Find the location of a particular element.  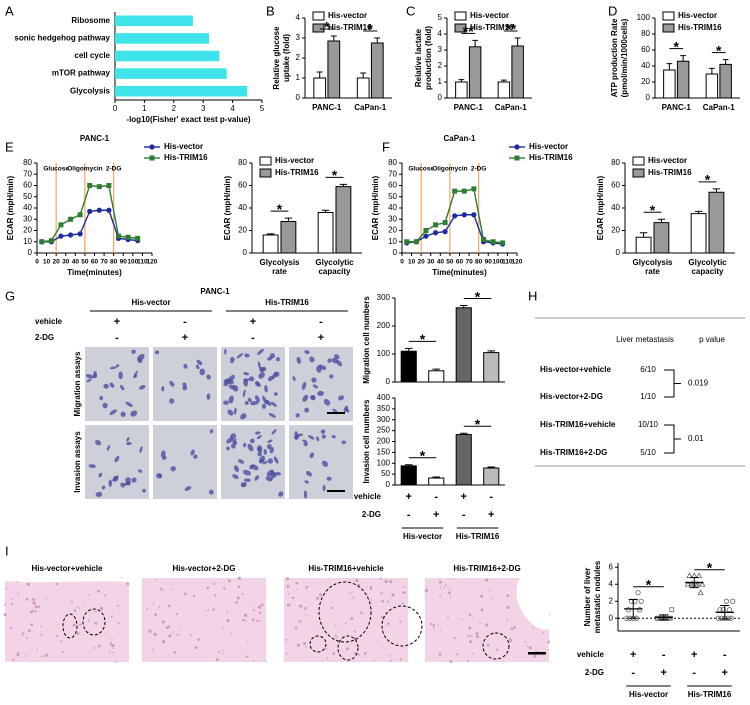

legend-marker is located at coordinates (517, 158).